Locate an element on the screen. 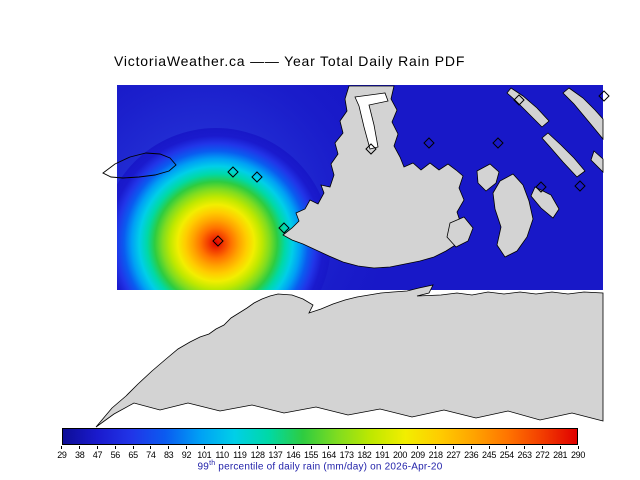  colorbar-tick-label: 263 is located at coordinates (525, 453).